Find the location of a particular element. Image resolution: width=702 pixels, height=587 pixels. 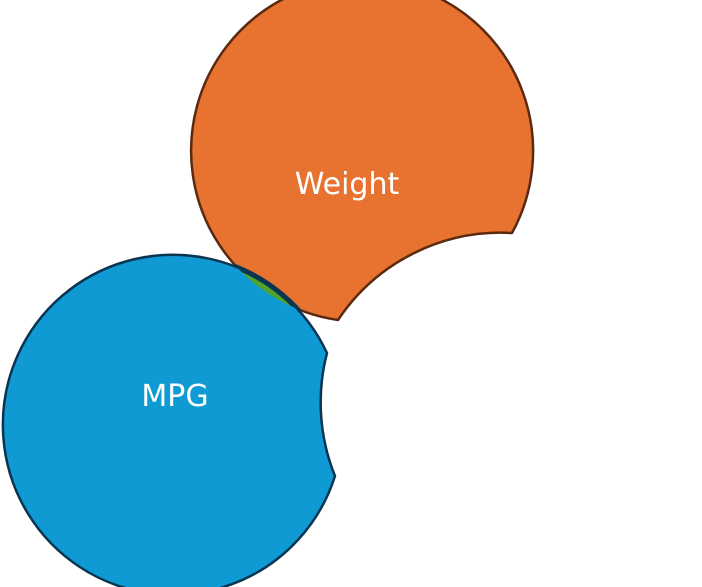

weight-label: Weight is located at coordinates (347, 184).